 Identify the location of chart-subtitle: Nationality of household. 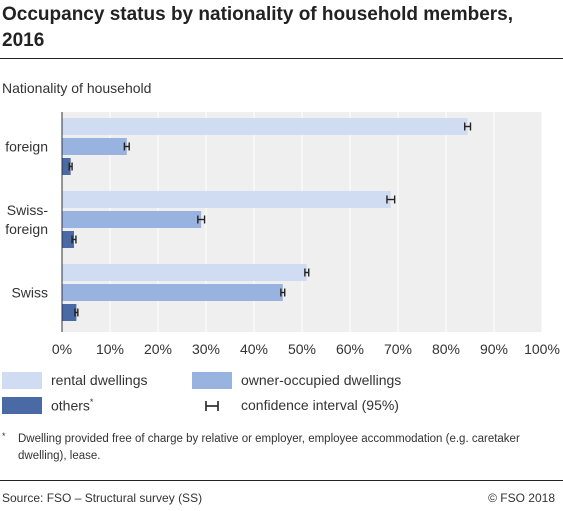
(77, 88).